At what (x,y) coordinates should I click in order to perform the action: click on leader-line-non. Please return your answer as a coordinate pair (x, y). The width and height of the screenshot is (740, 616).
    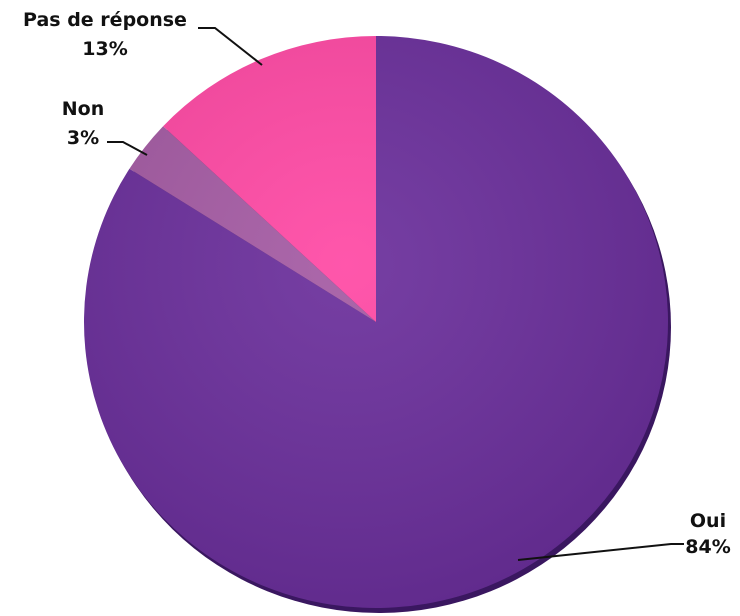
    Looking at the image, I should click on (127, 148).